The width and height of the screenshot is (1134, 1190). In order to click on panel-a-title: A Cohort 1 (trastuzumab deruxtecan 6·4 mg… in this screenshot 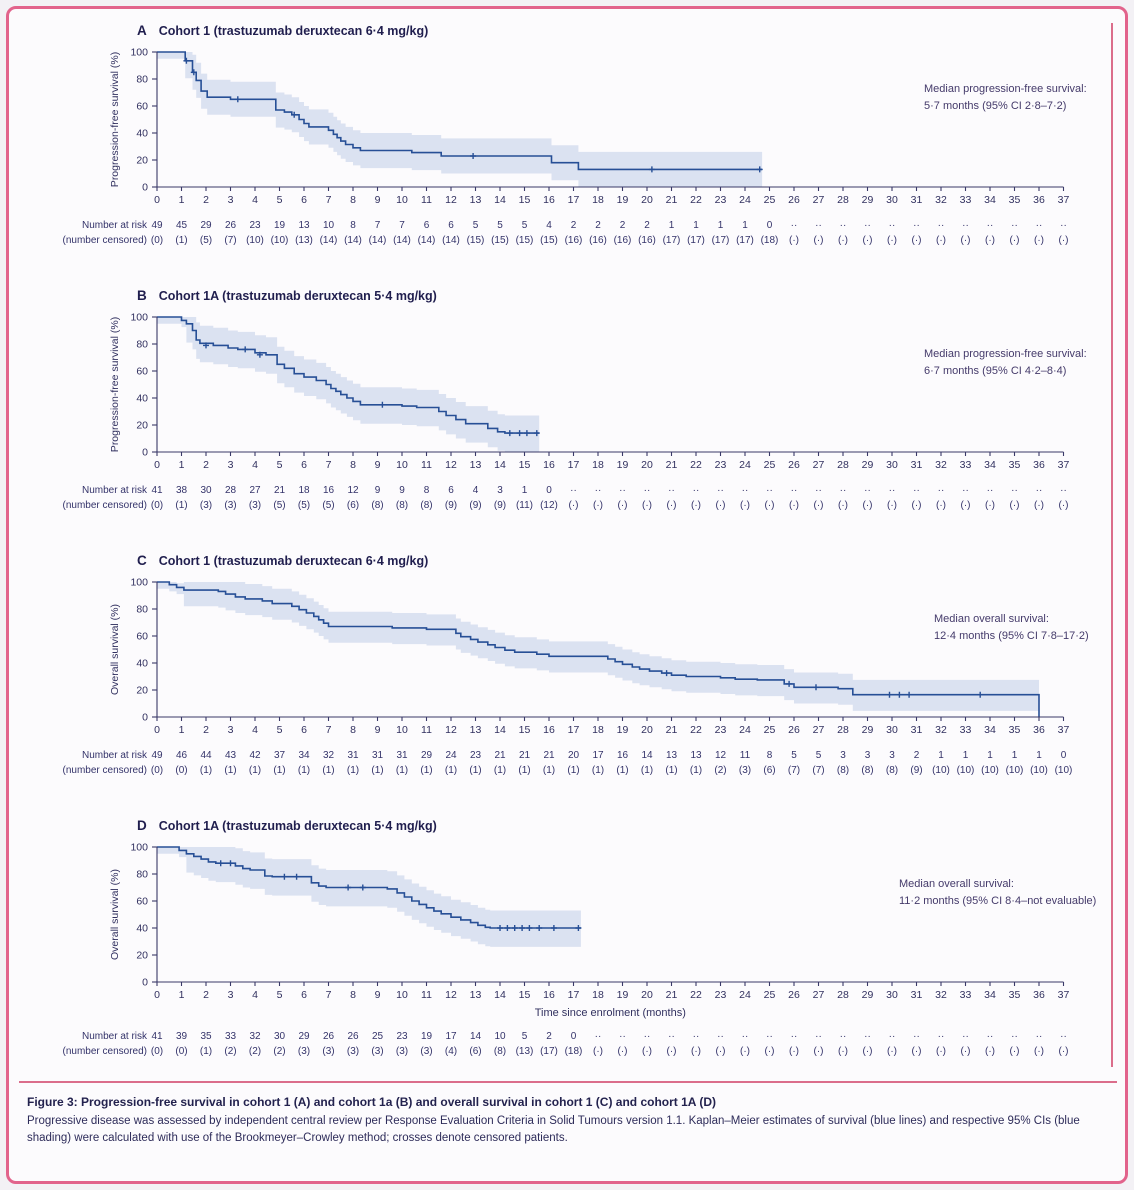, I will do `click(623, 30)`.